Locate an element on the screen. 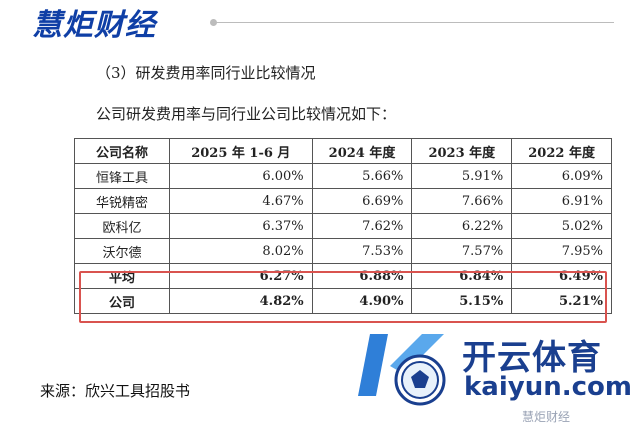  watermark-sub: 慧炬财经 is located at coordinates (546, 417).